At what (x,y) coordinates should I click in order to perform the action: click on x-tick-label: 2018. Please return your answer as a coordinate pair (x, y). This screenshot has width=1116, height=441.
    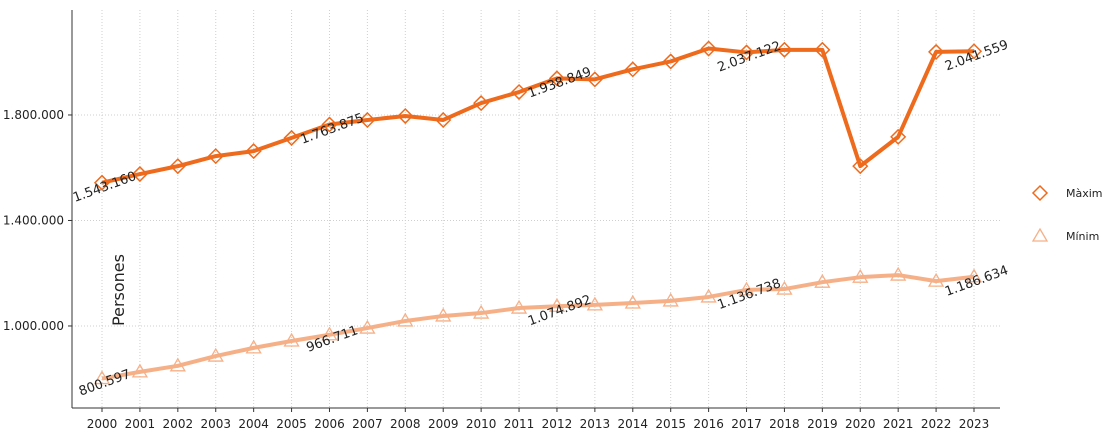
    Looking at the image, I should click on (784, 424).